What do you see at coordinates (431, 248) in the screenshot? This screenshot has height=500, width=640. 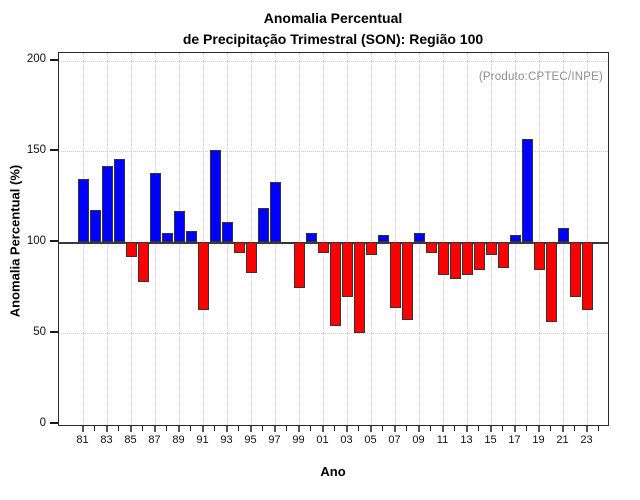 I see `bar-2010` at bounding box center [431, 248].